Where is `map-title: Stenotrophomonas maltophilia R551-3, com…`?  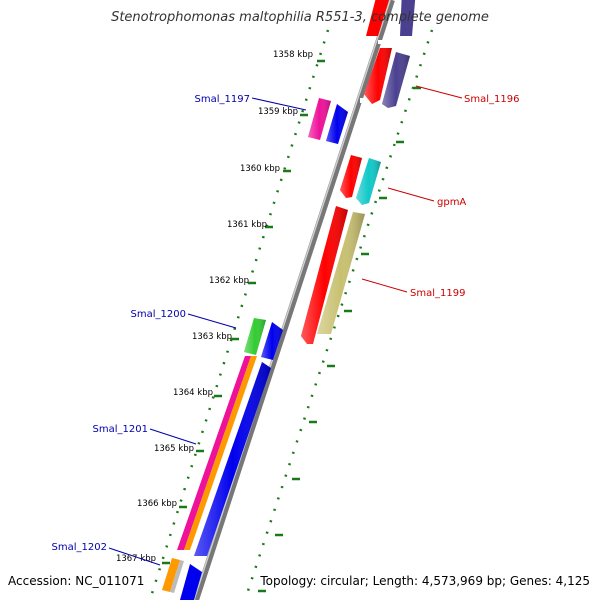
map-title: Stenotrophomonas maltophilia R551-3, com… is located at coordinates (300, 17).